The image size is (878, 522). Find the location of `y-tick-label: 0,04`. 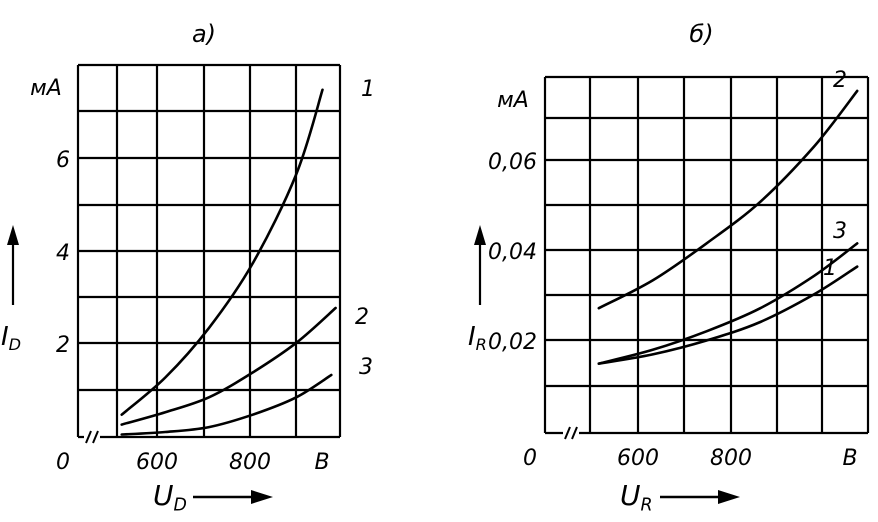

y-tick-label: 0,04 is located at coordinates (512, 252).